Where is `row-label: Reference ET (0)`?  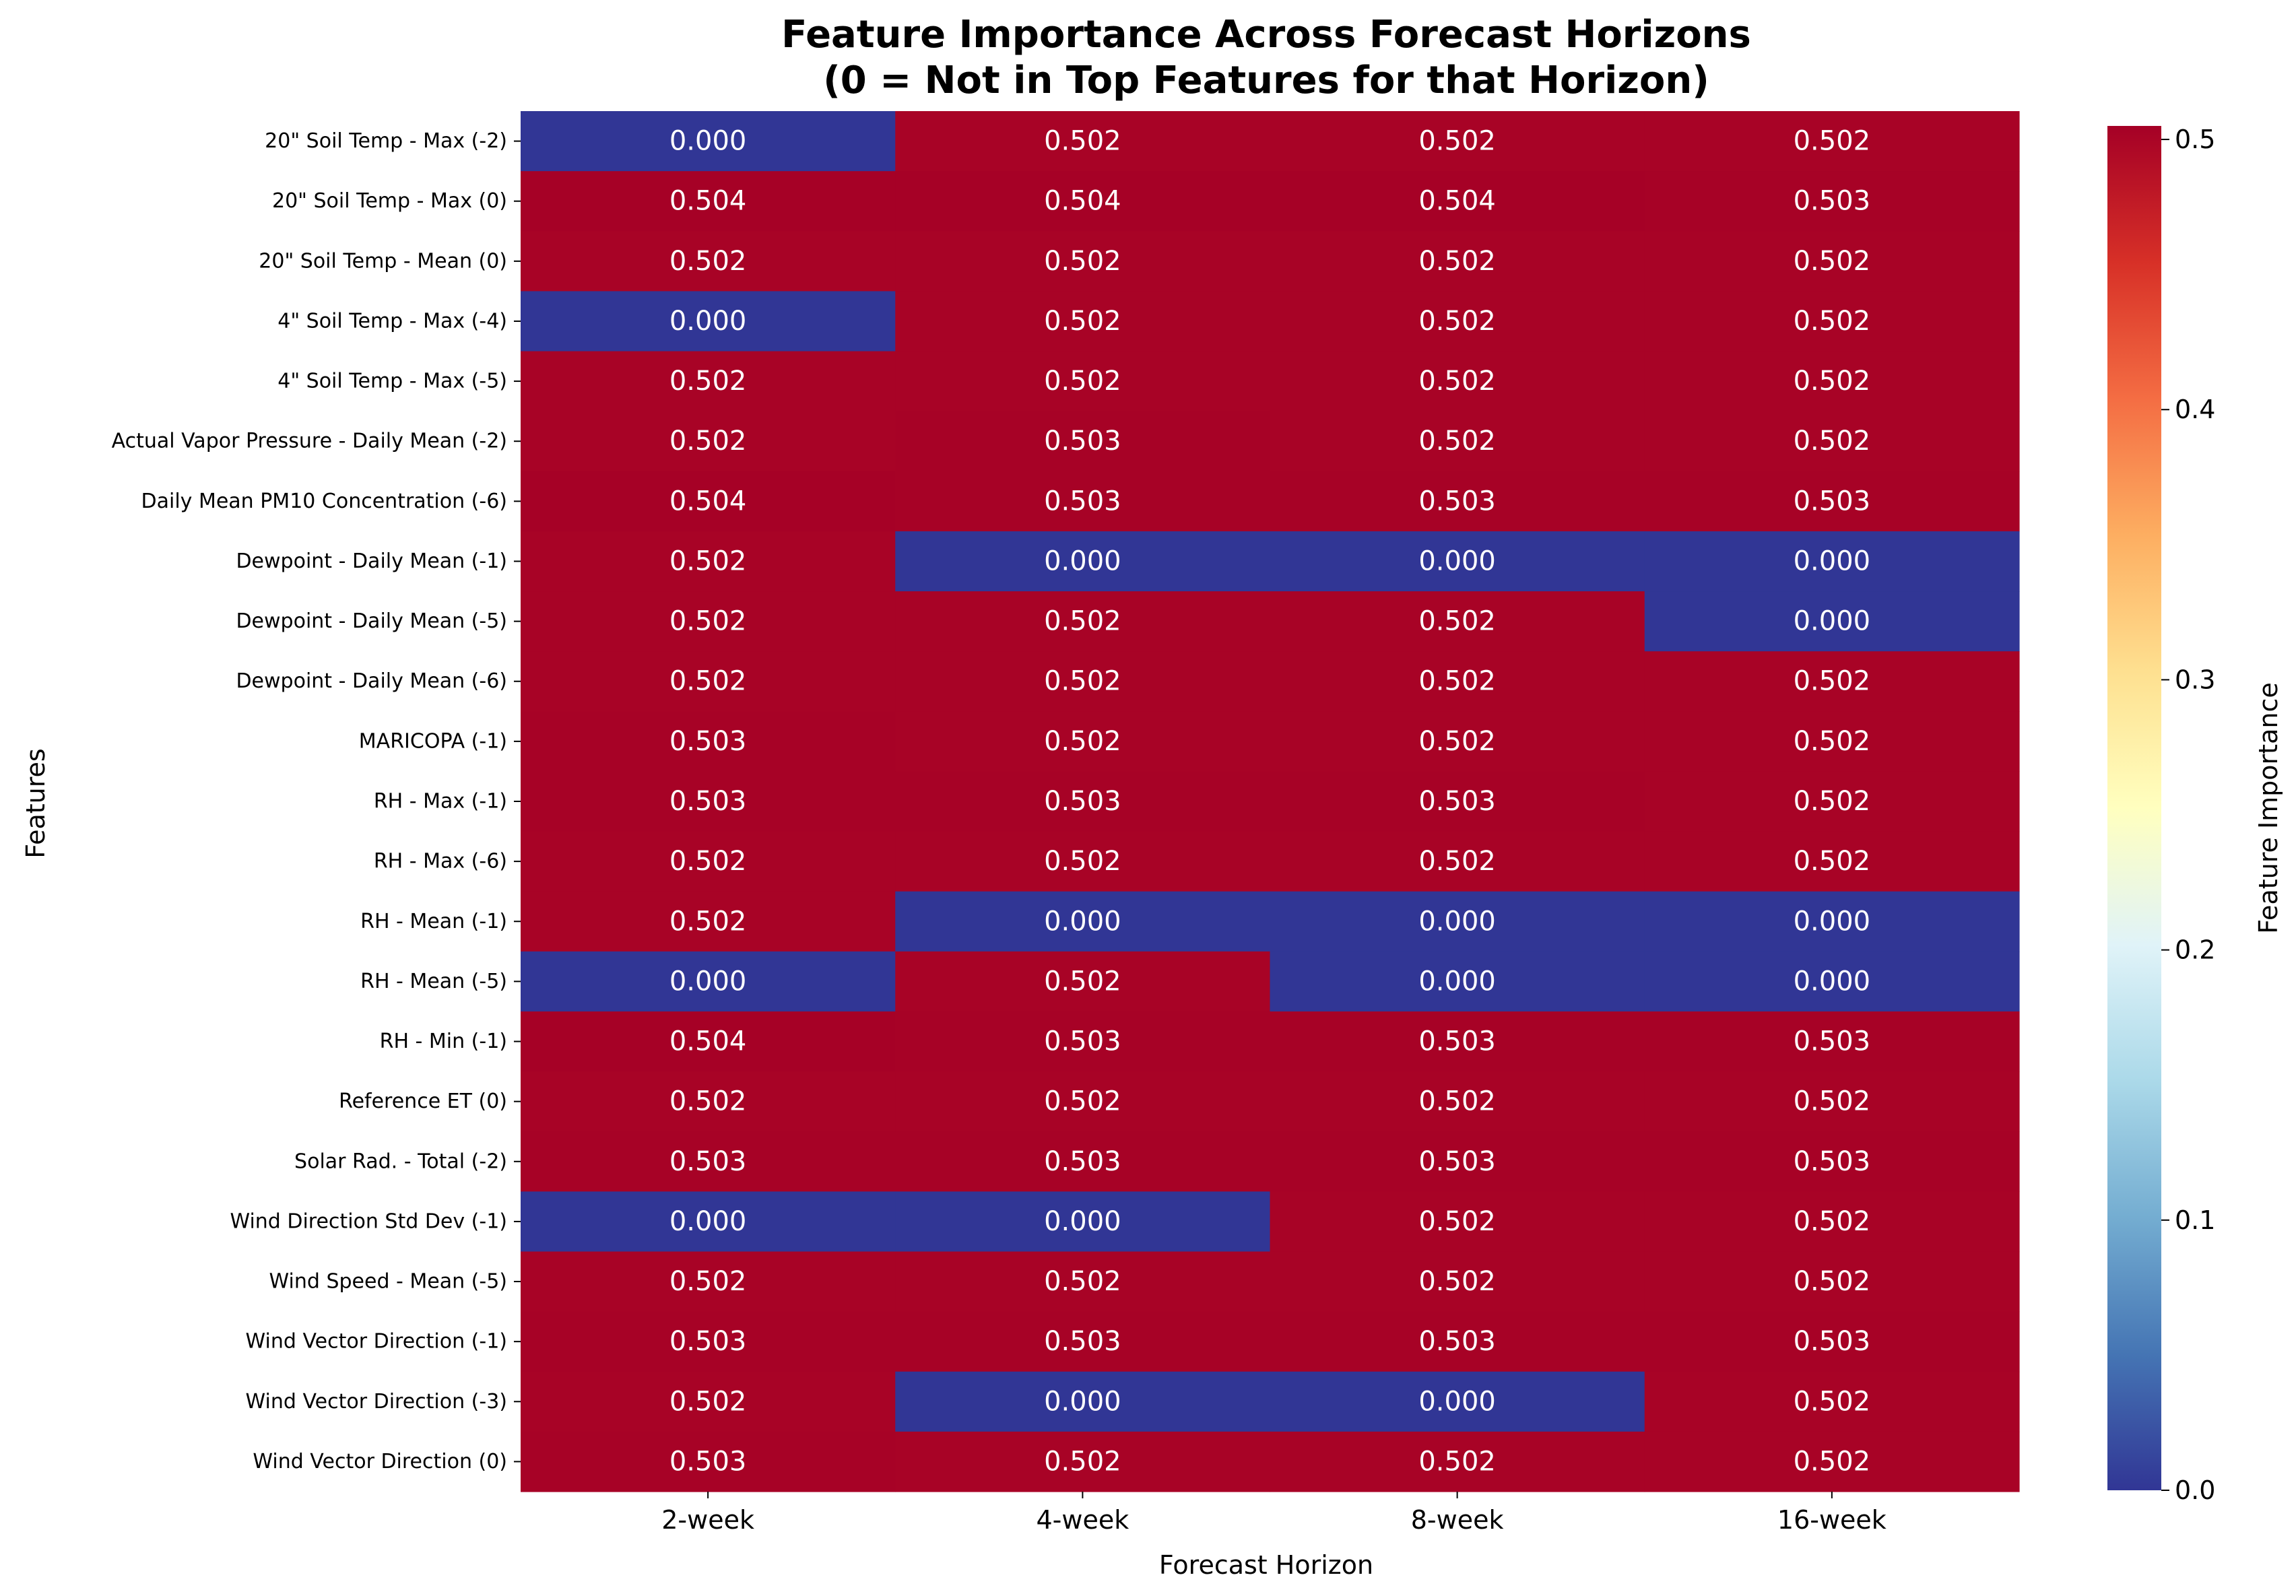
row-label: Reference ET (0) is located at coordinates (423, 1101).